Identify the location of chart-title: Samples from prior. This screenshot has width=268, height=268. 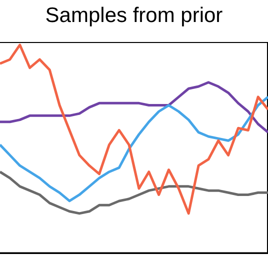
(134, 16).